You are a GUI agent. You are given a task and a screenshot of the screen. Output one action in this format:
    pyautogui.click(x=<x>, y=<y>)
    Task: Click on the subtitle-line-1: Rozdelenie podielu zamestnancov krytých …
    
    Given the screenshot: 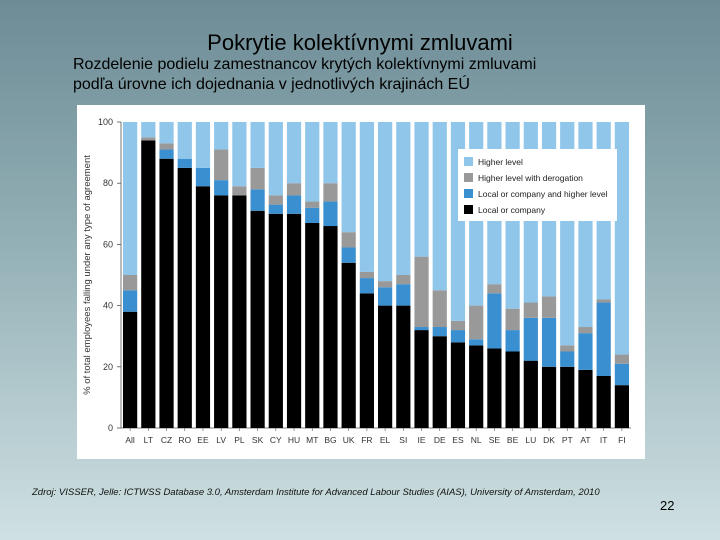 What is the action you would take?
    pyautogui.click(x=305, y=64)
    